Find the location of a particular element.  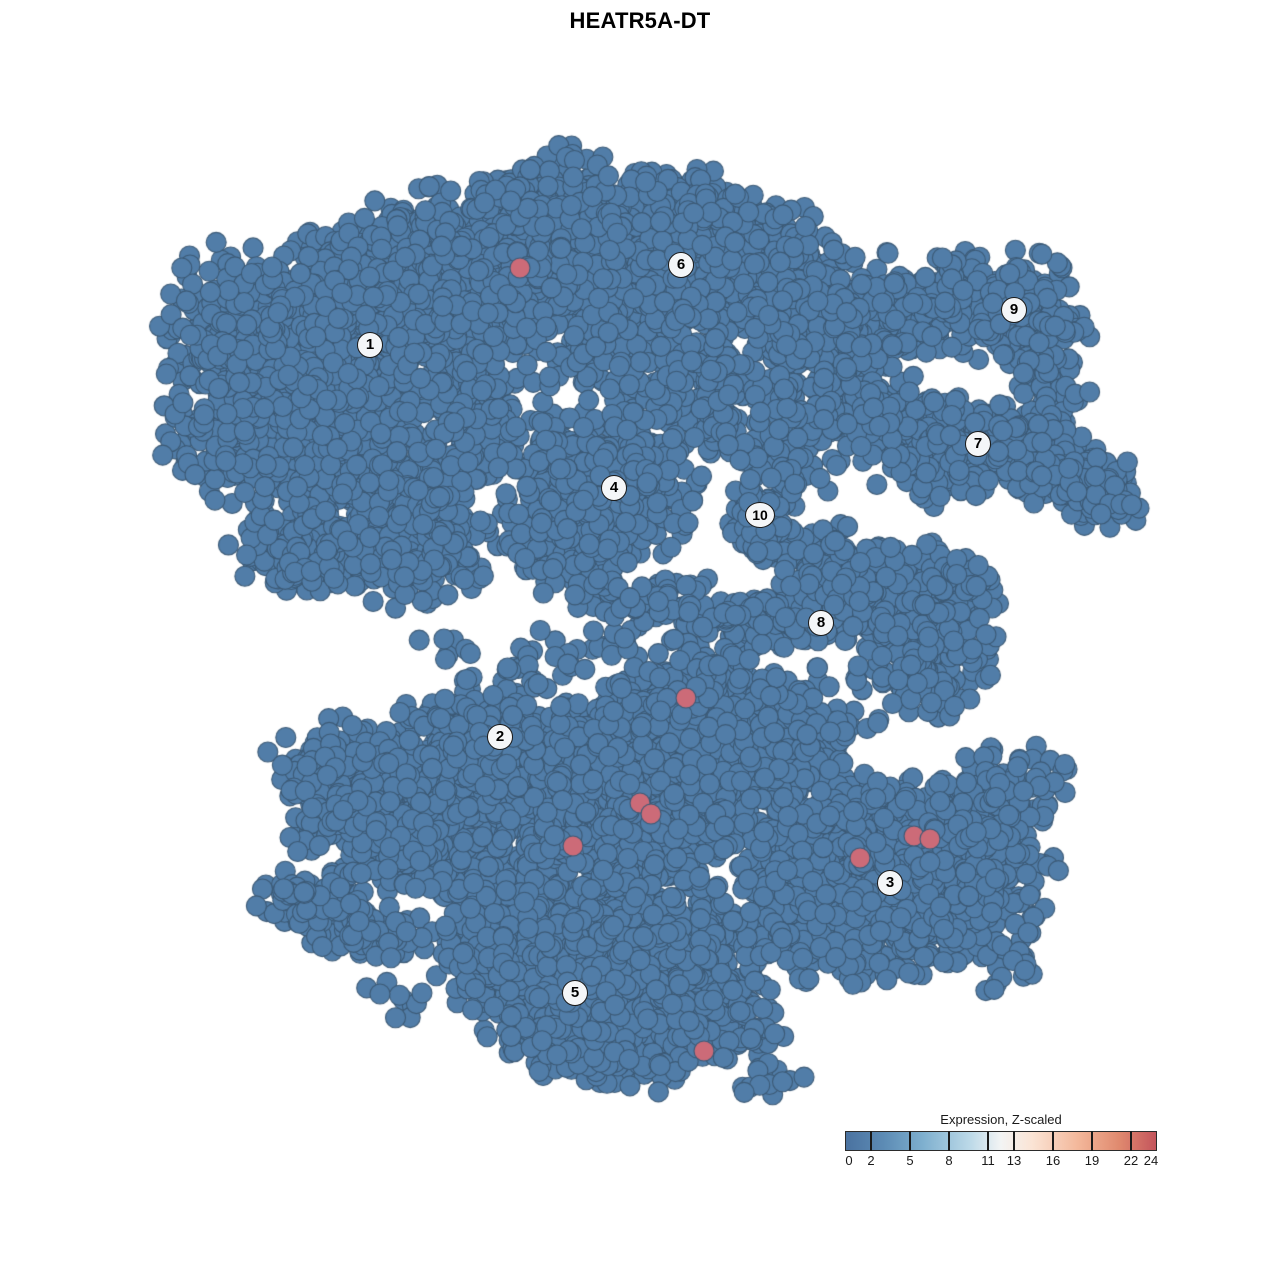

colorbar-tick-label: 5 is located at coordinates (910, 1160).